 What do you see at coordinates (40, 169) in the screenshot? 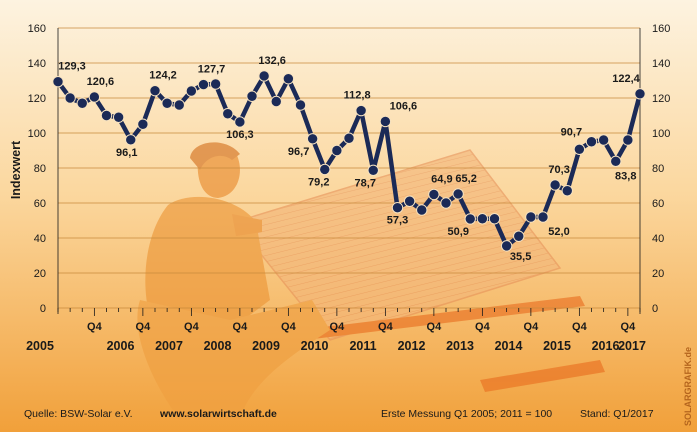
I see `y-tick-label-left: 80` at bounding box center [40, 169].